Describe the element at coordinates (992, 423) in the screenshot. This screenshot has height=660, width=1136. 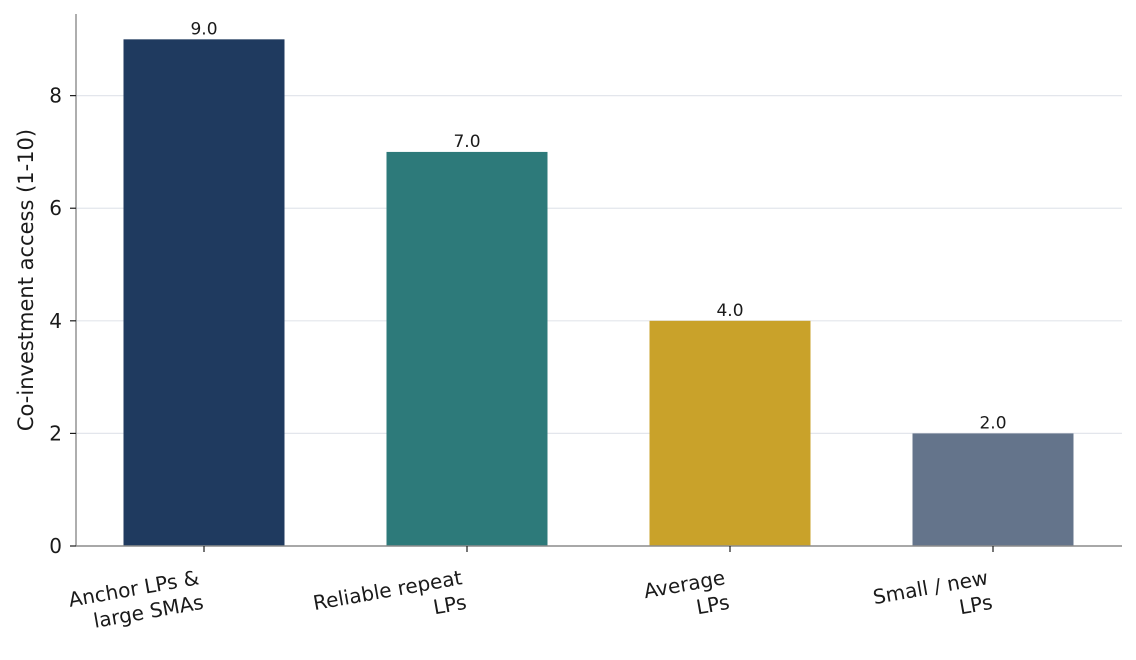
I see `data-label-3: 2.0` at that location.